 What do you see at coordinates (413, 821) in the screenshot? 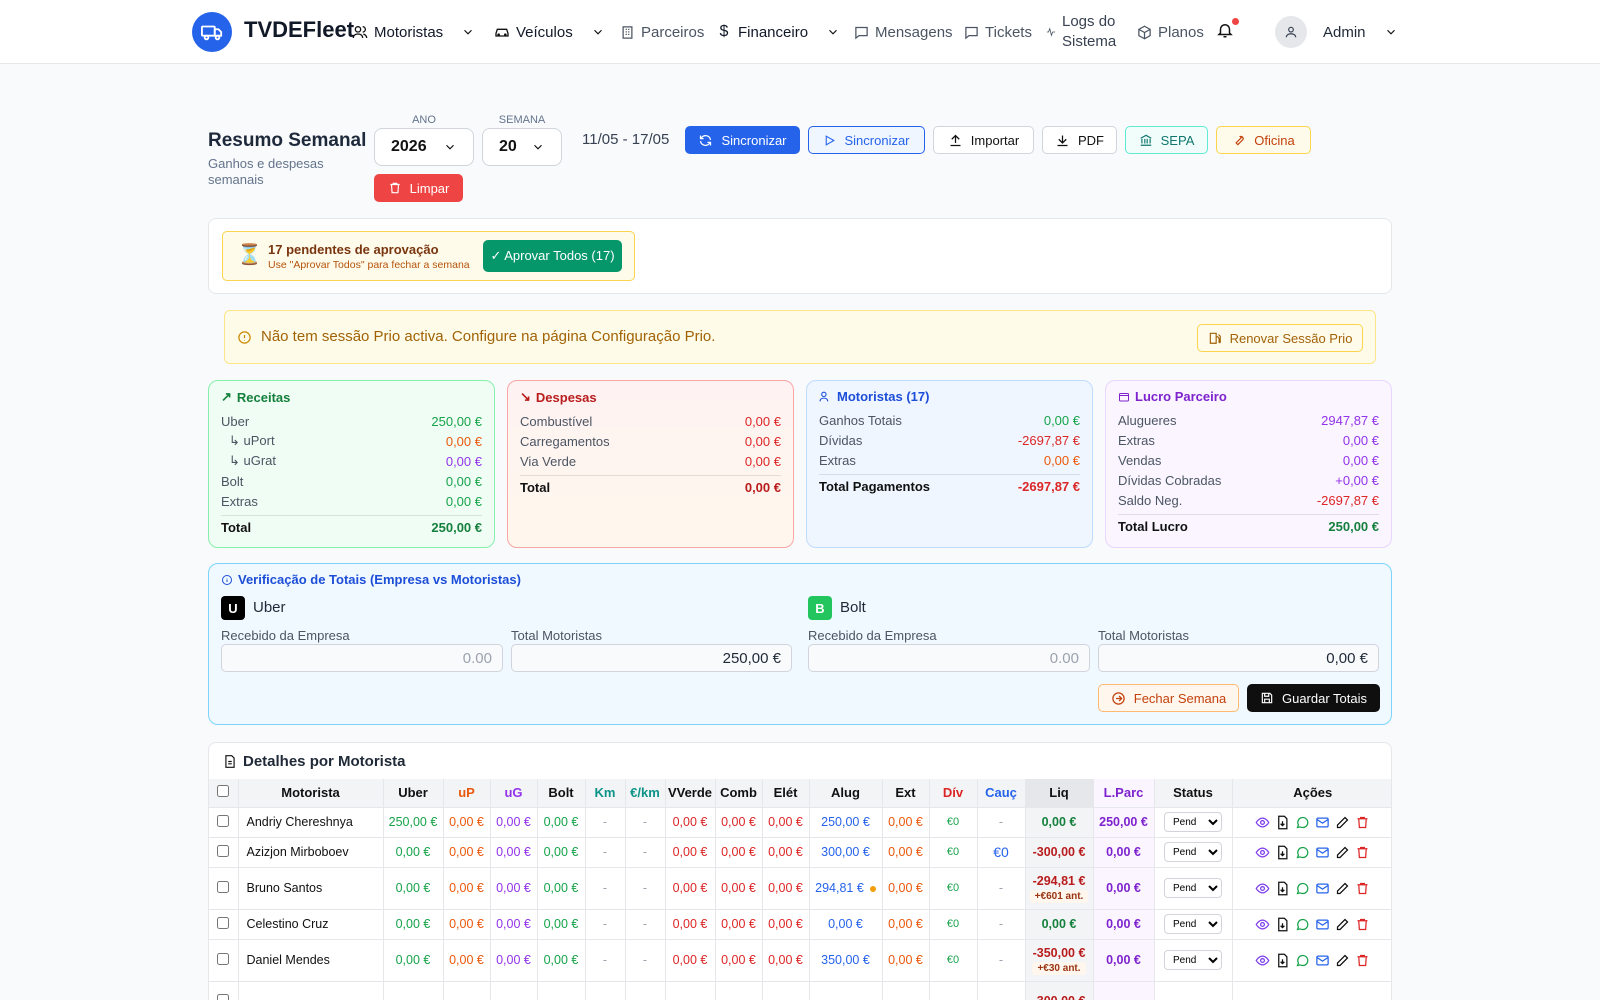
I see `uber-cell: 250,00 €` at bounding box center [413, 821].